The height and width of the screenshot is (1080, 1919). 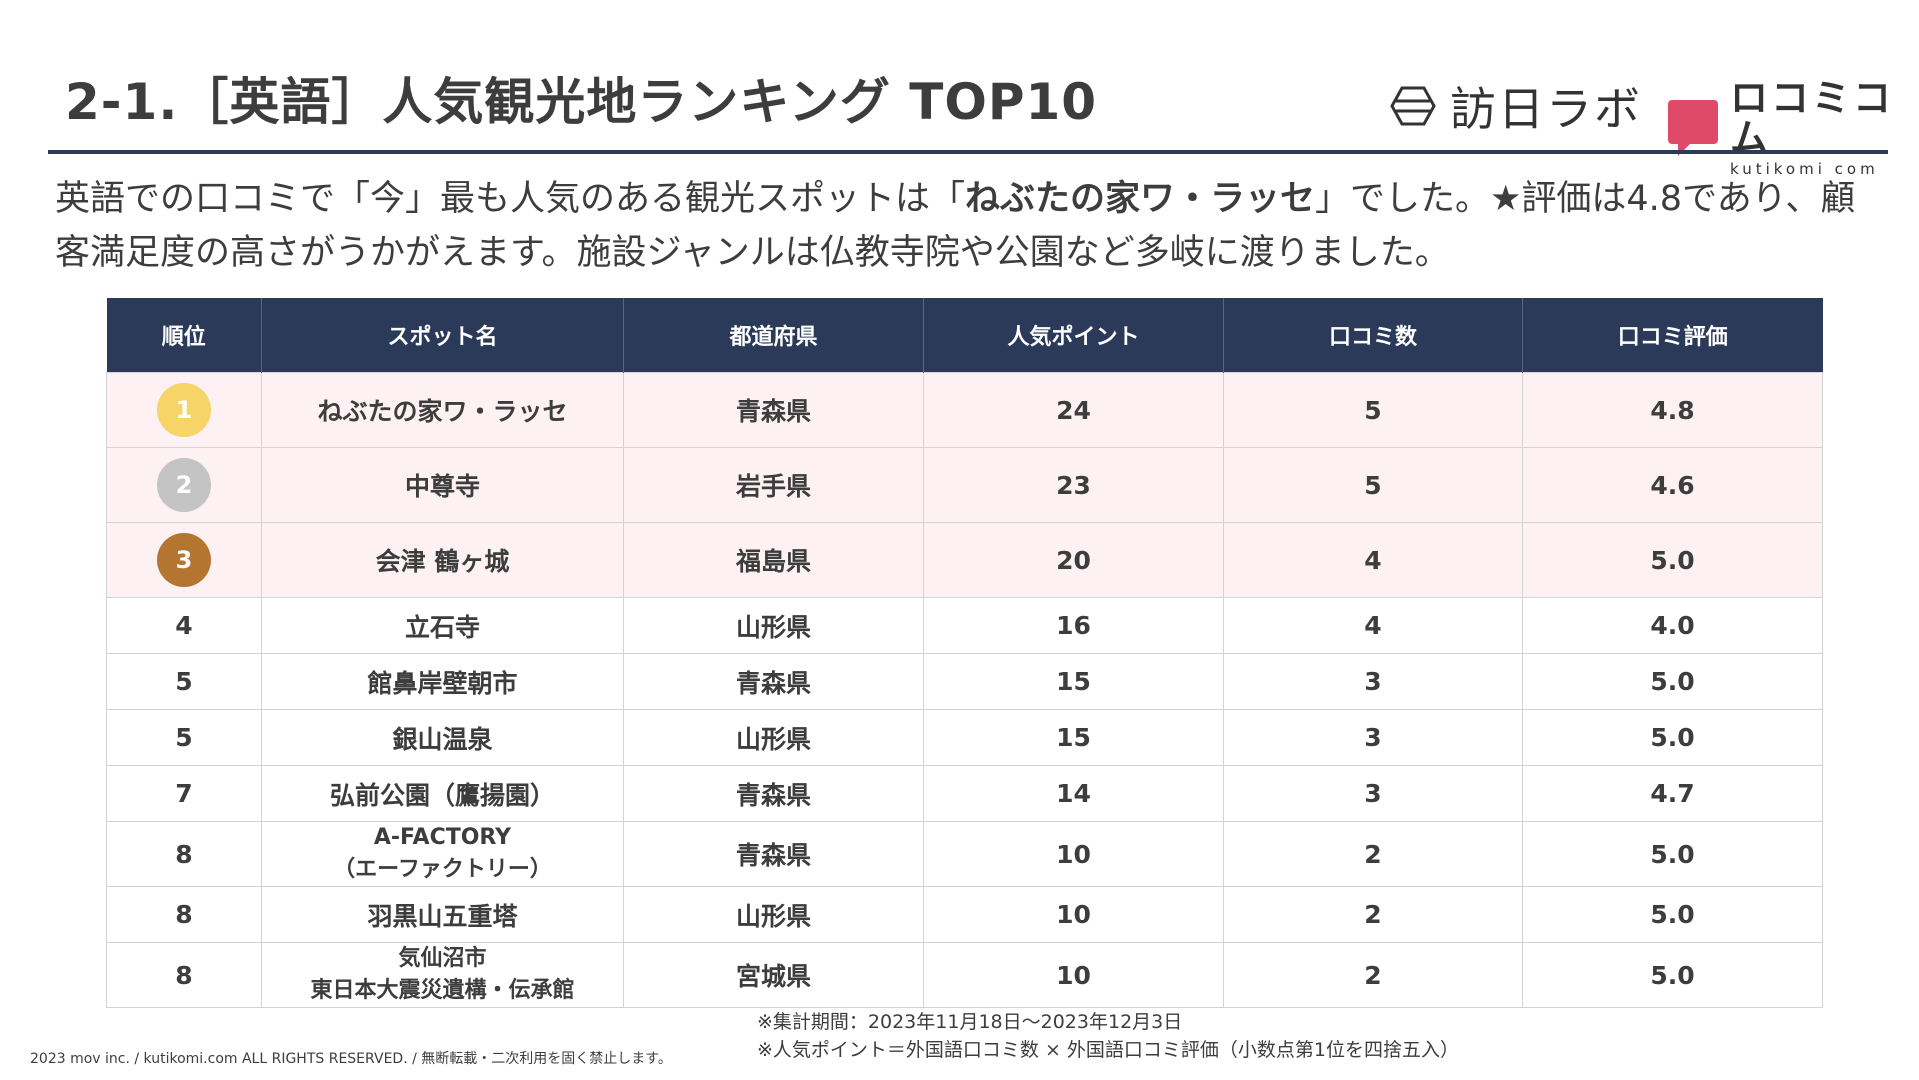 I want to click on points-cell: 16, so click(x=1073, y=625).